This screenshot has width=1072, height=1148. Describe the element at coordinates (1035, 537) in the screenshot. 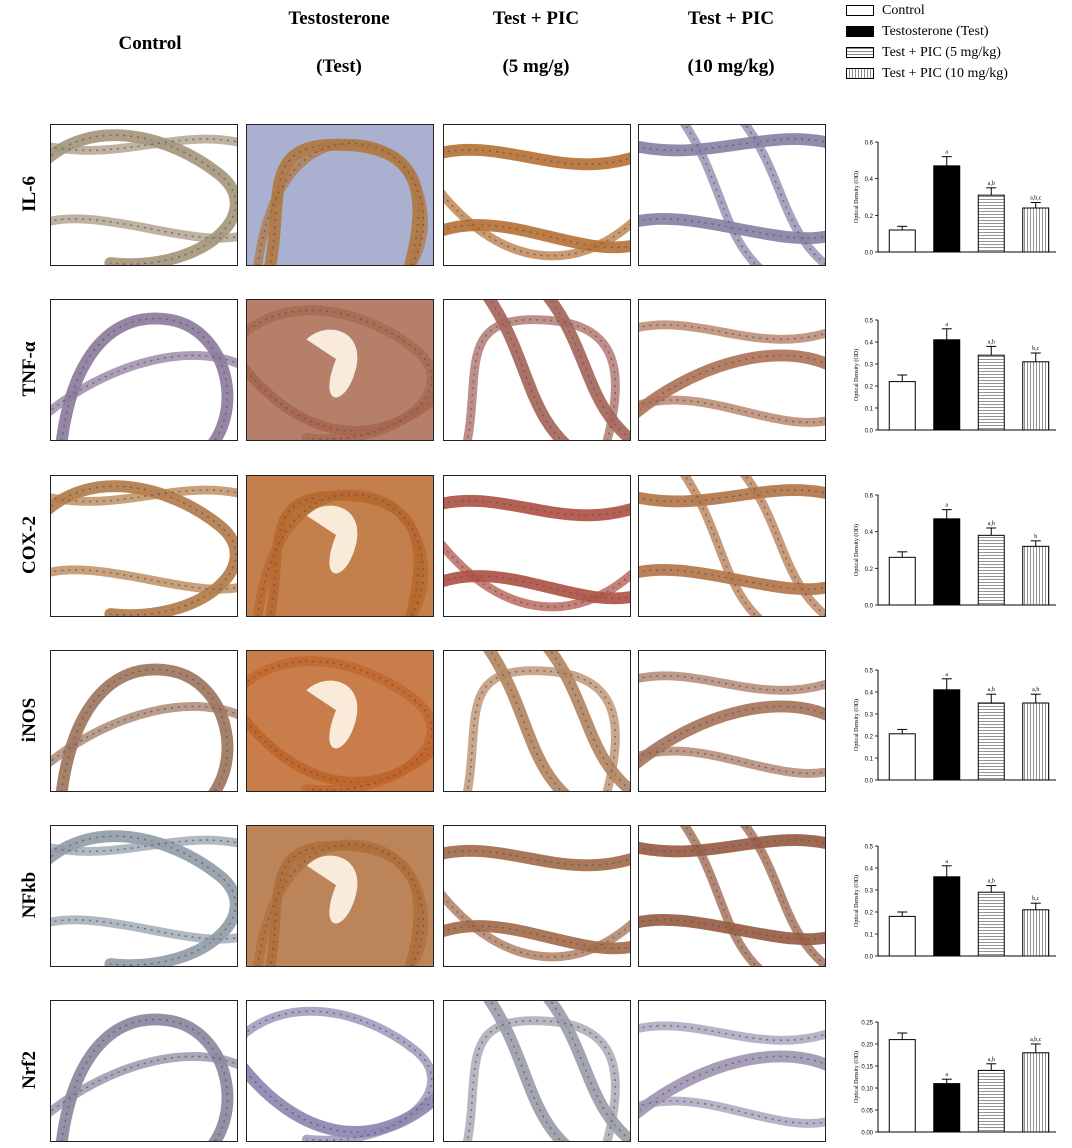

I see `significance-label: b` at that location.